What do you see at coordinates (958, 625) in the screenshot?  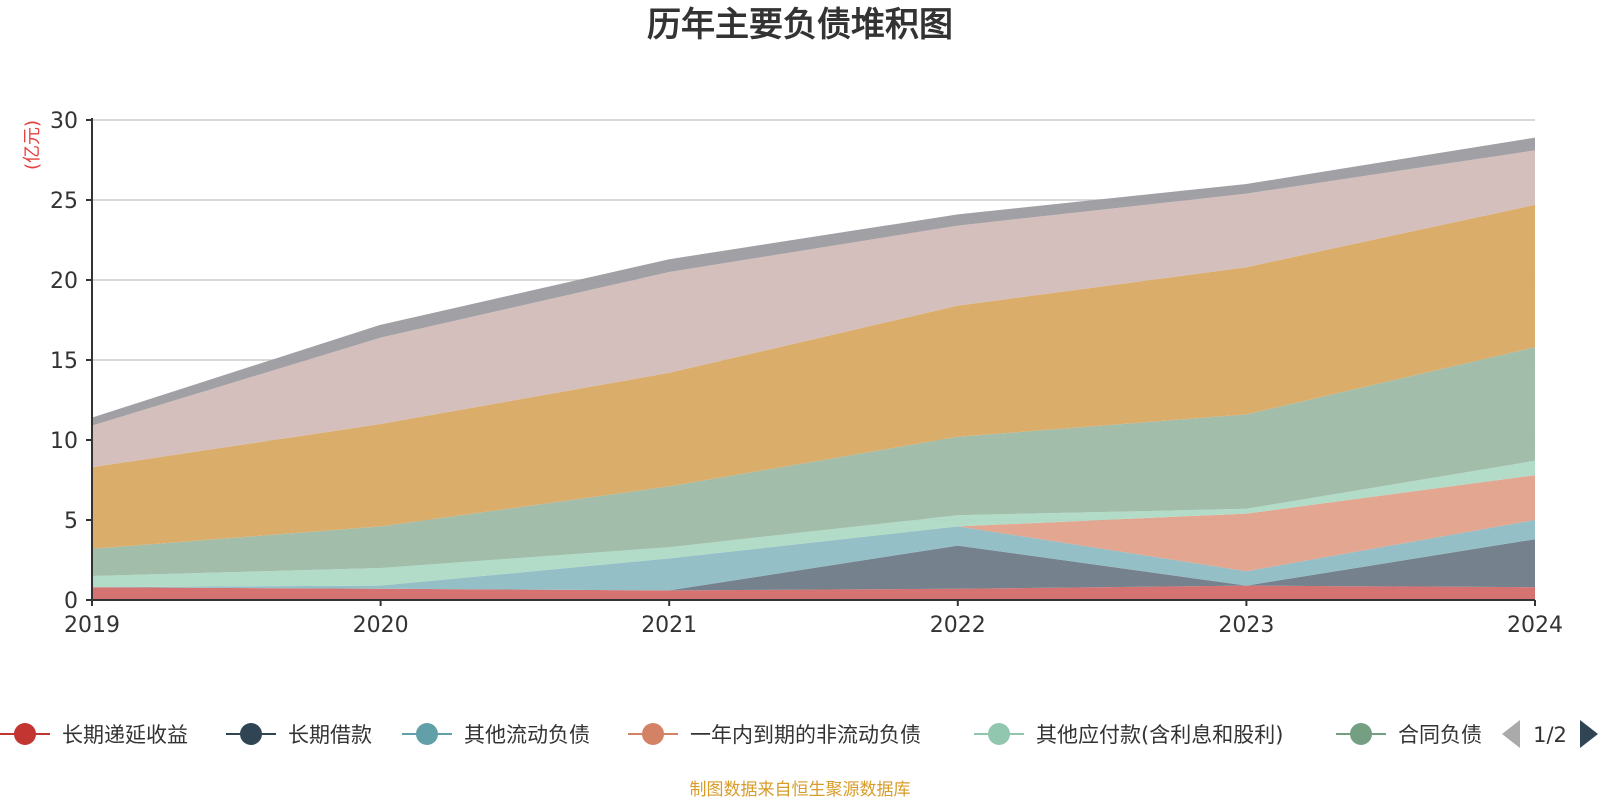 I see `x-tick-label: 2022` at bounding box center [958, 625].